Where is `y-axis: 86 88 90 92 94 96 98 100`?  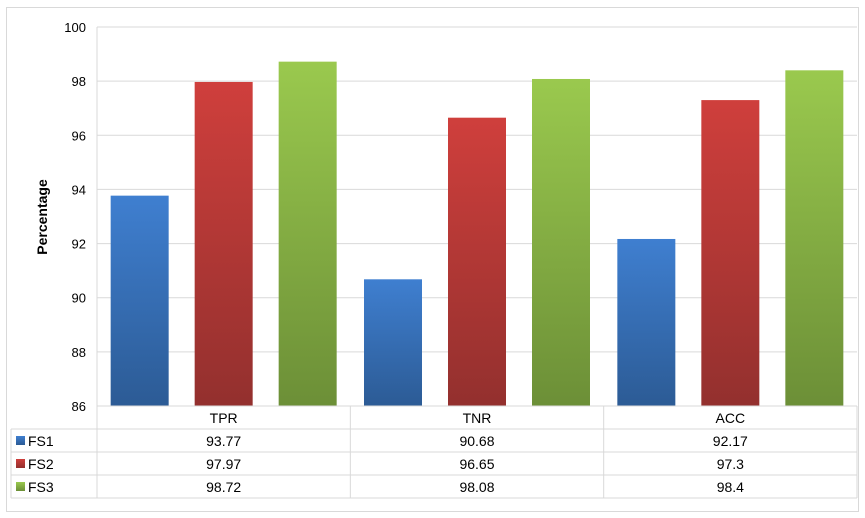
y-axis: 86 88 90 92 94 96 98 100 is located at coordinates (81, 217).